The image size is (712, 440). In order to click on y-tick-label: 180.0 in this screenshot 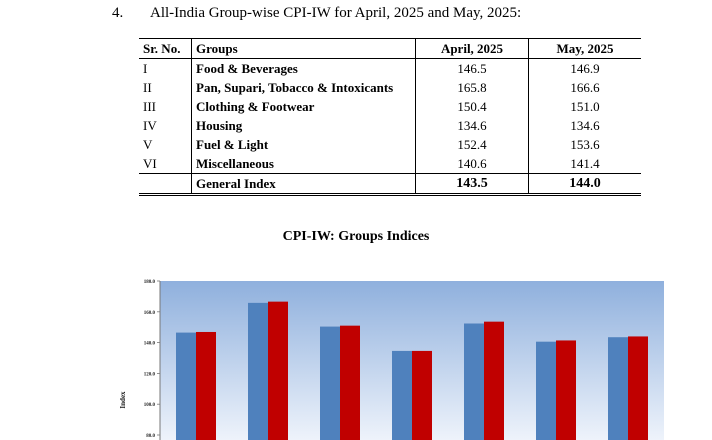, I will do `click(150, 282)`.